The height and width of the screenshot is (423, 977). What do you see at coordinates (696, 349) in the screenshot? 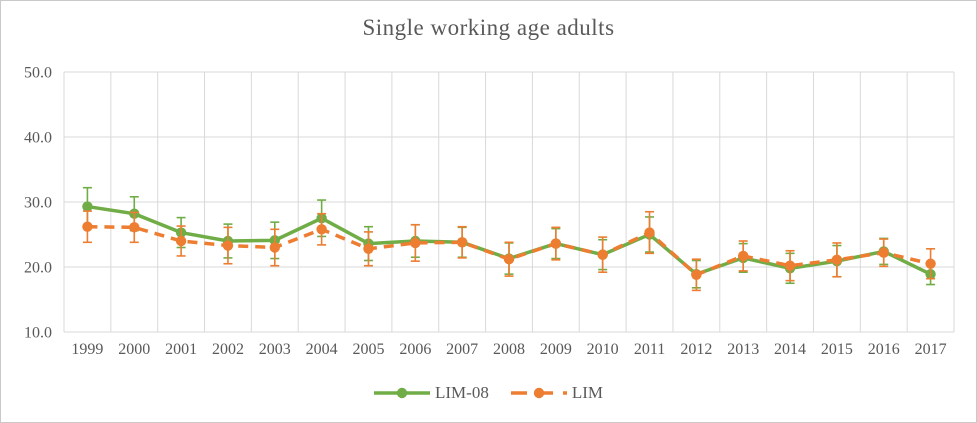
I see `x-axis-tick-label: 2012` at bounding box center [696, 349].